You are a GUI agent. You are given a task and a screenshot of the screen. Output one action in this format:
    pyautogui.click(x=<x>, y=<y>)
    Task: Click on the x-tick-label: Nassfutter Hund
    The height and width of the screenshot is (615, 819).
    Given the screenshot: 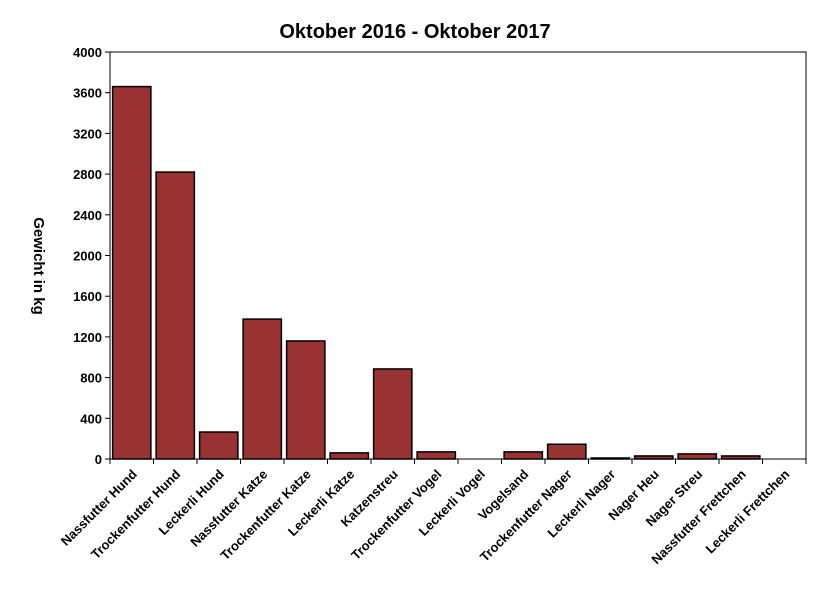 What is the action you would take?
    pyautogui.click(x=99, y=507)
    